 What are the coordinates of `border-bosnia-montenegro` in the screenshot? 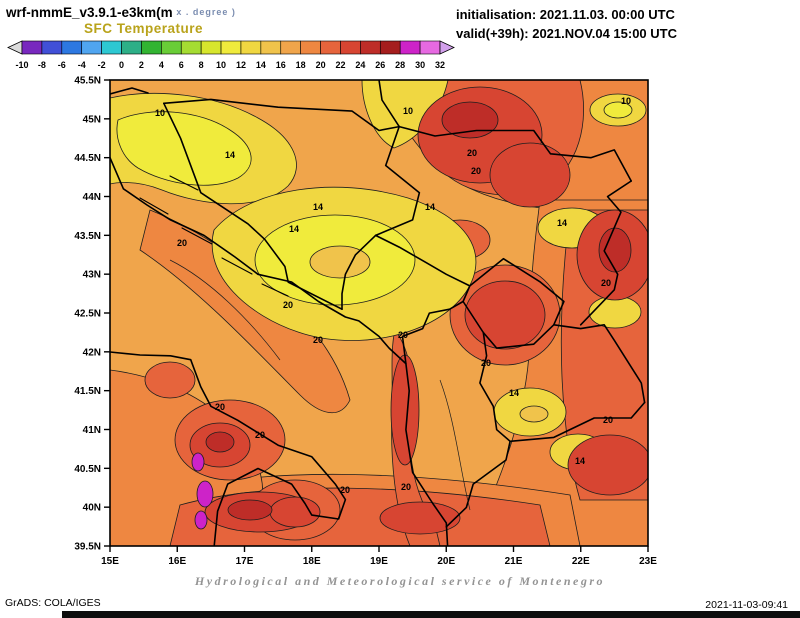 It's located at (359, 272).